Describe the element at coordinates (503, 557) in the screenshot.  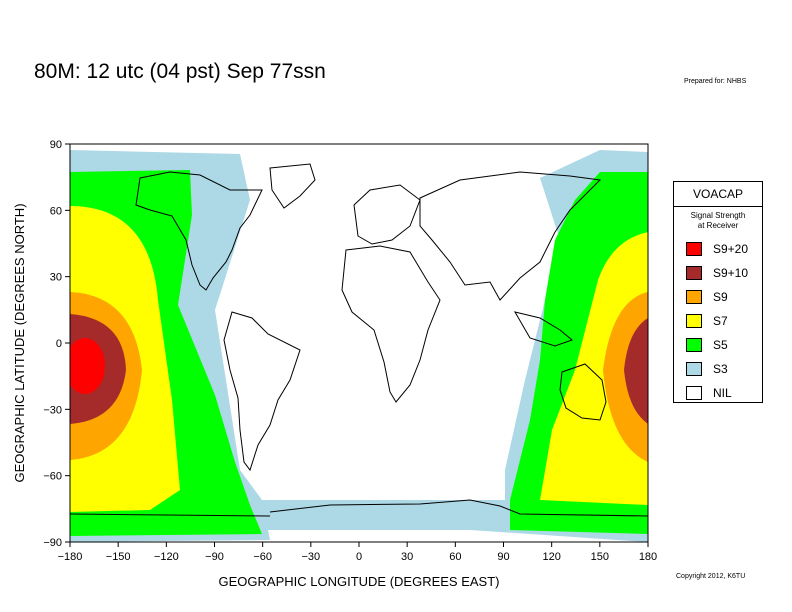
I see `x-tick-label: 90` at that location.